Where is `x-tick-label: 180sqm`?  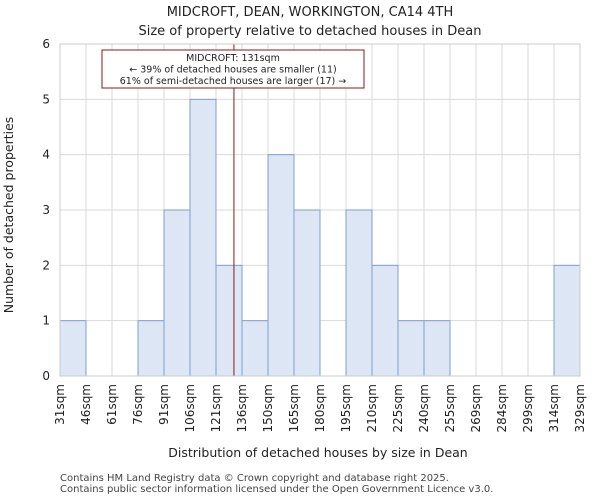
x-tick-label: 180sqm is located at coordinates (320, 408).